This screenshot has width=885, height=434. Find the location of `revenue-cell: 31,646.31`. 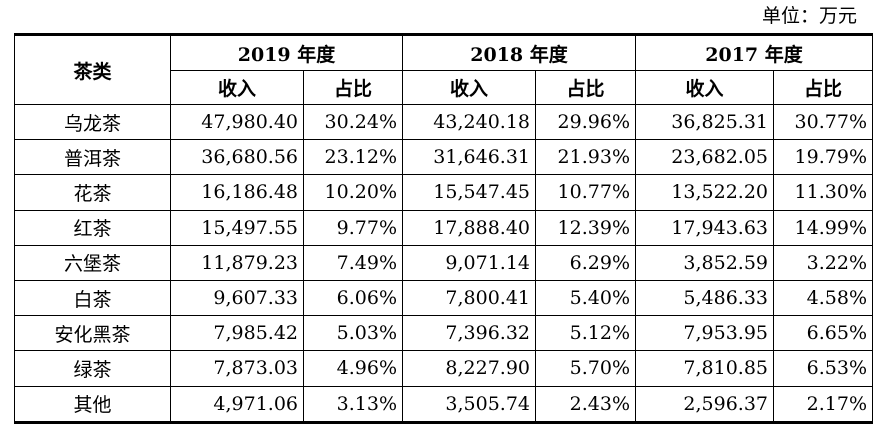

revenue-cell: 31,646.31 is located at coordinates (469, 157).